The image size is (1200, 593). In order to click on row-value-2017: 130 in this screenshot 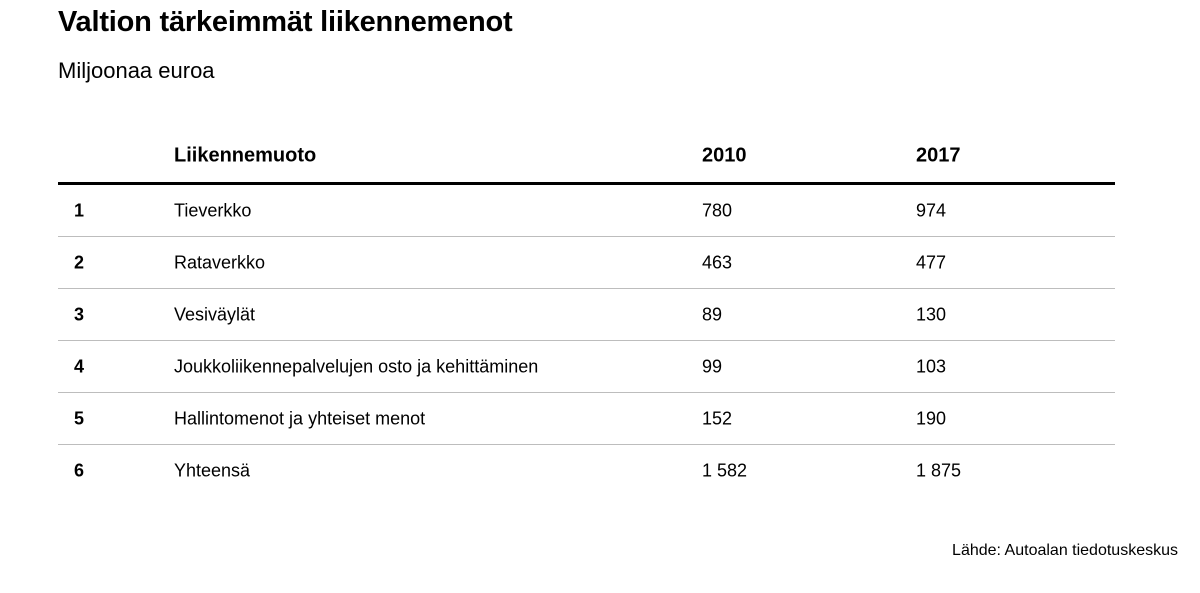, I will do `click(931, 314)`.